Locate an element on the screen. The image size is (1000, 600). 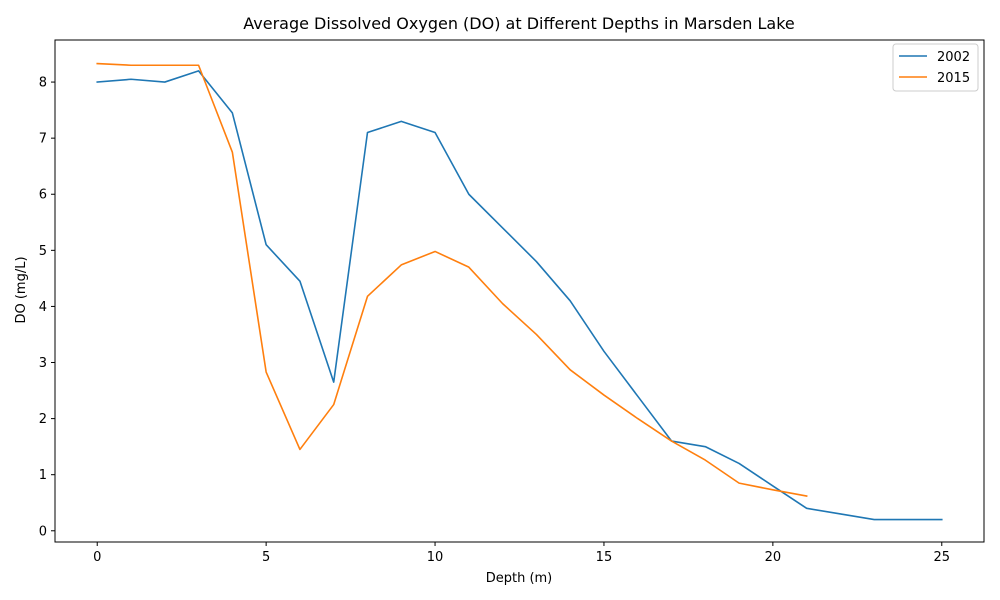
y-tick-label-0: 0 is located at coordinates (43, 531).